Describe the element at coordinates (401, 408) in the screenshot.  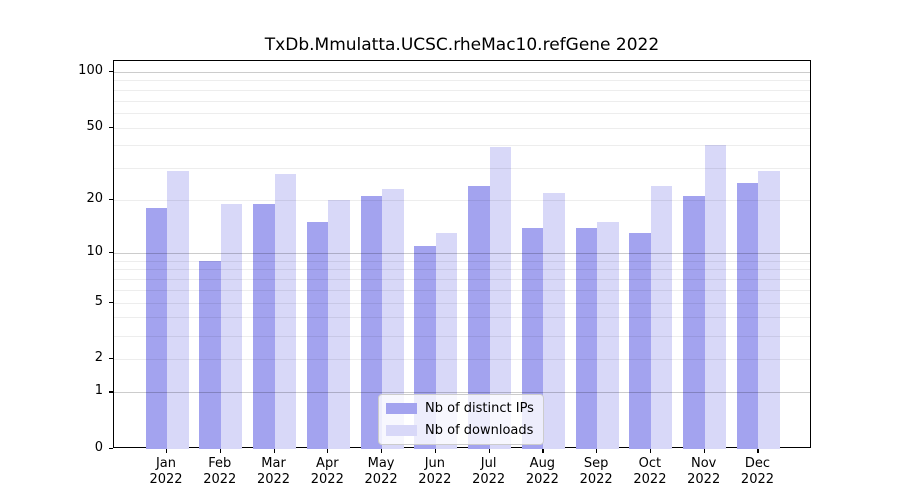
I see `legend-swatch-distinct-ips` at that location.